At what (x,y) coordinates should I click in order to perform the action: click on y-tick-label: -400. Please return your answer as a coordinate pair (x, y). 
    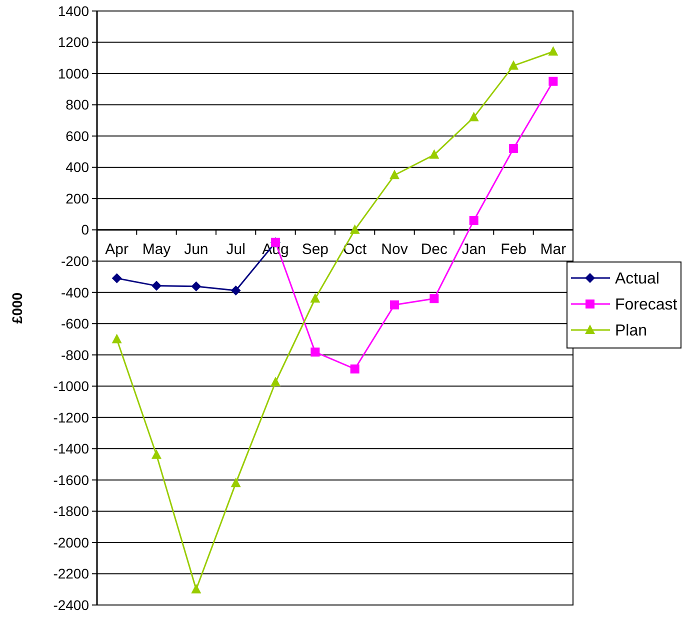
    Looking at the image, I should click on (75, 292).